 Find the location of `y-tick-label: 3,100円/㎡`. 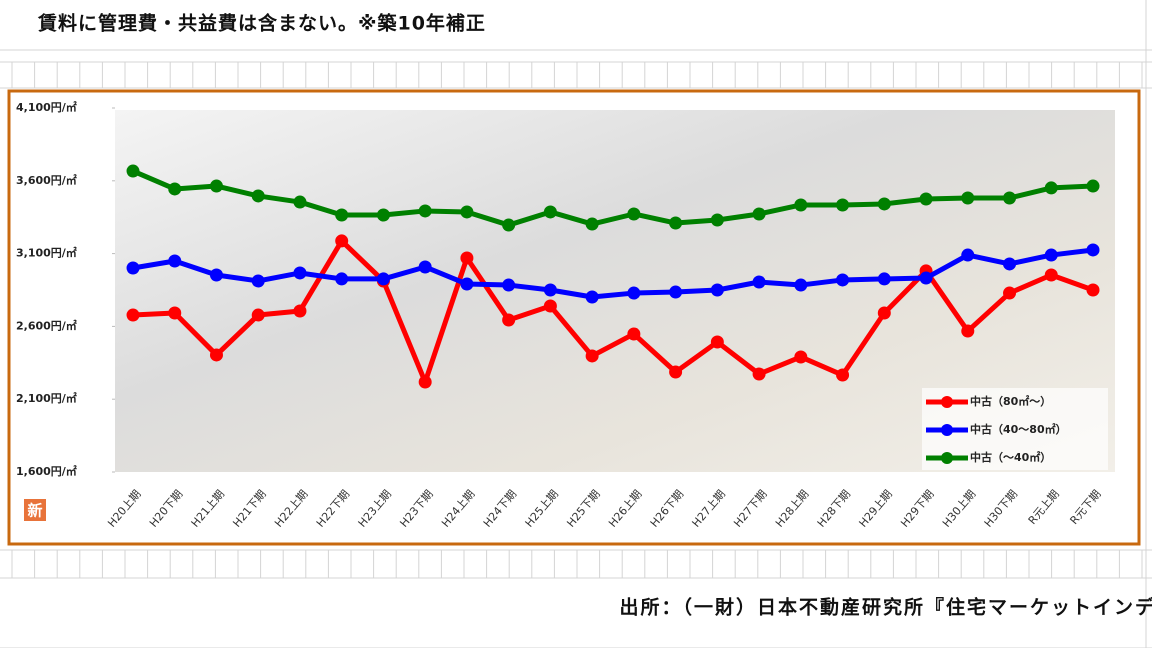

y-tick-label: 3,100円/㎡ is located at coordinates (46, 253).